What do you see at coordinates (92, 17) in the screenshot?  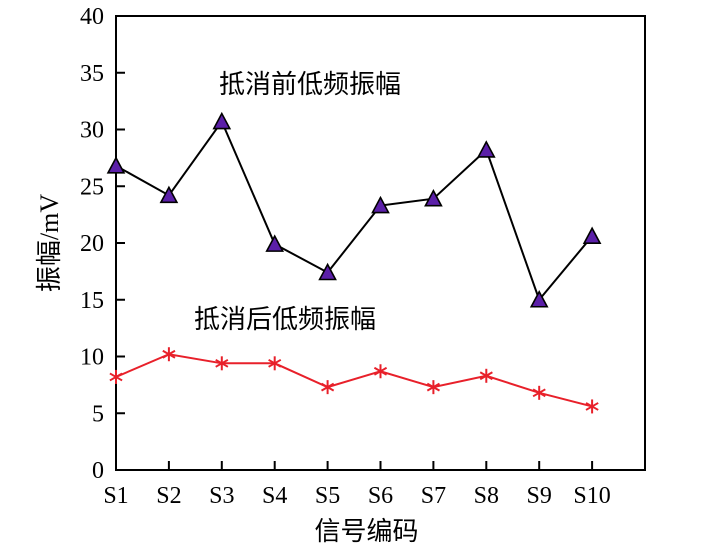 I see `y-tick-label: 40` at bounding box center [92, 17].